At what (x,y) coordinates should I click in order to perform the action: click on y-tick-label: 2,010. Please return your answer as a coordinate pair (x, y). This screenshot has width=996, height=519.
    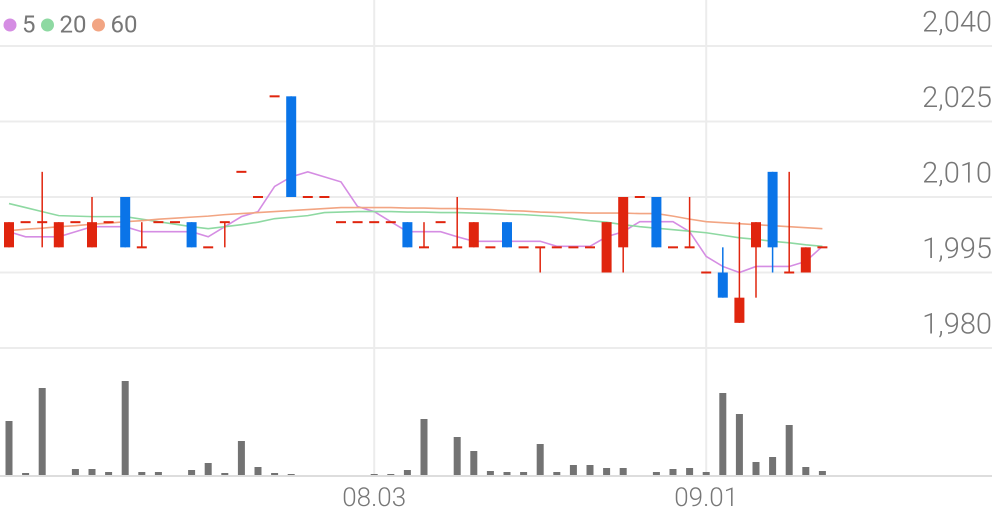
    Looking at the image, I should click on (957, 174).